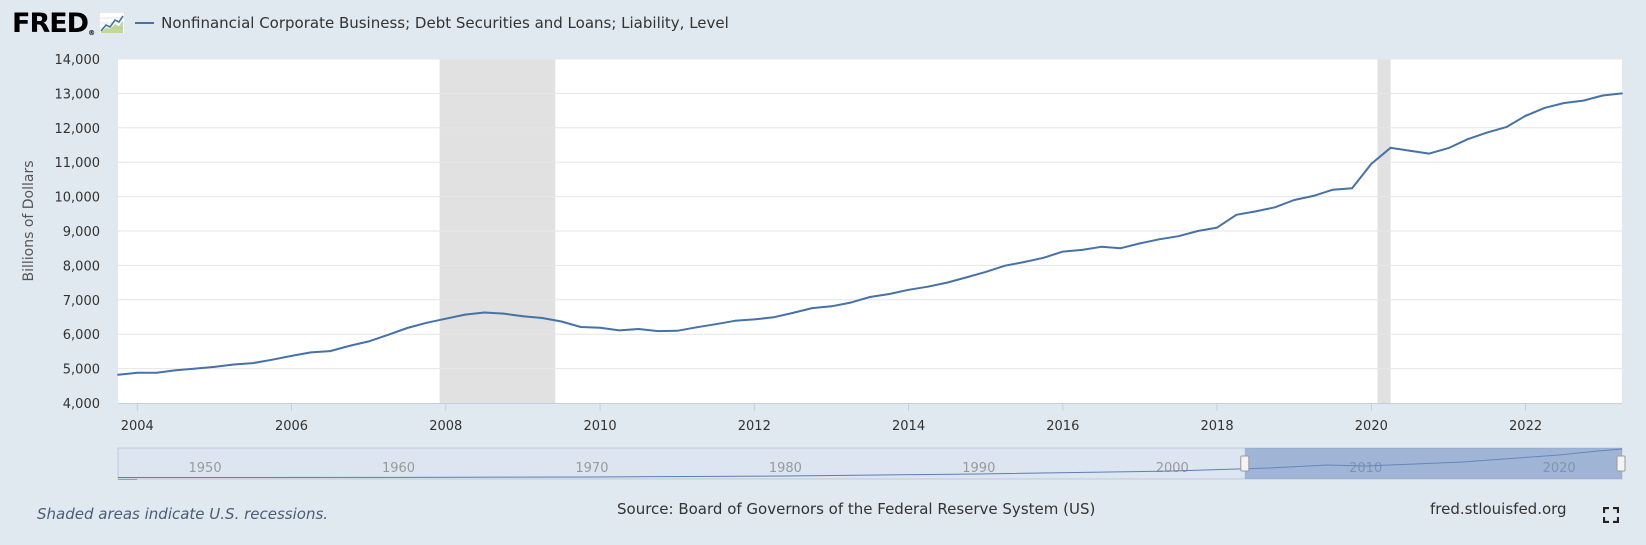  Describe the element at coordinates (1245, 463) in the screenshot. I see `navigator-left-handle` at that location.